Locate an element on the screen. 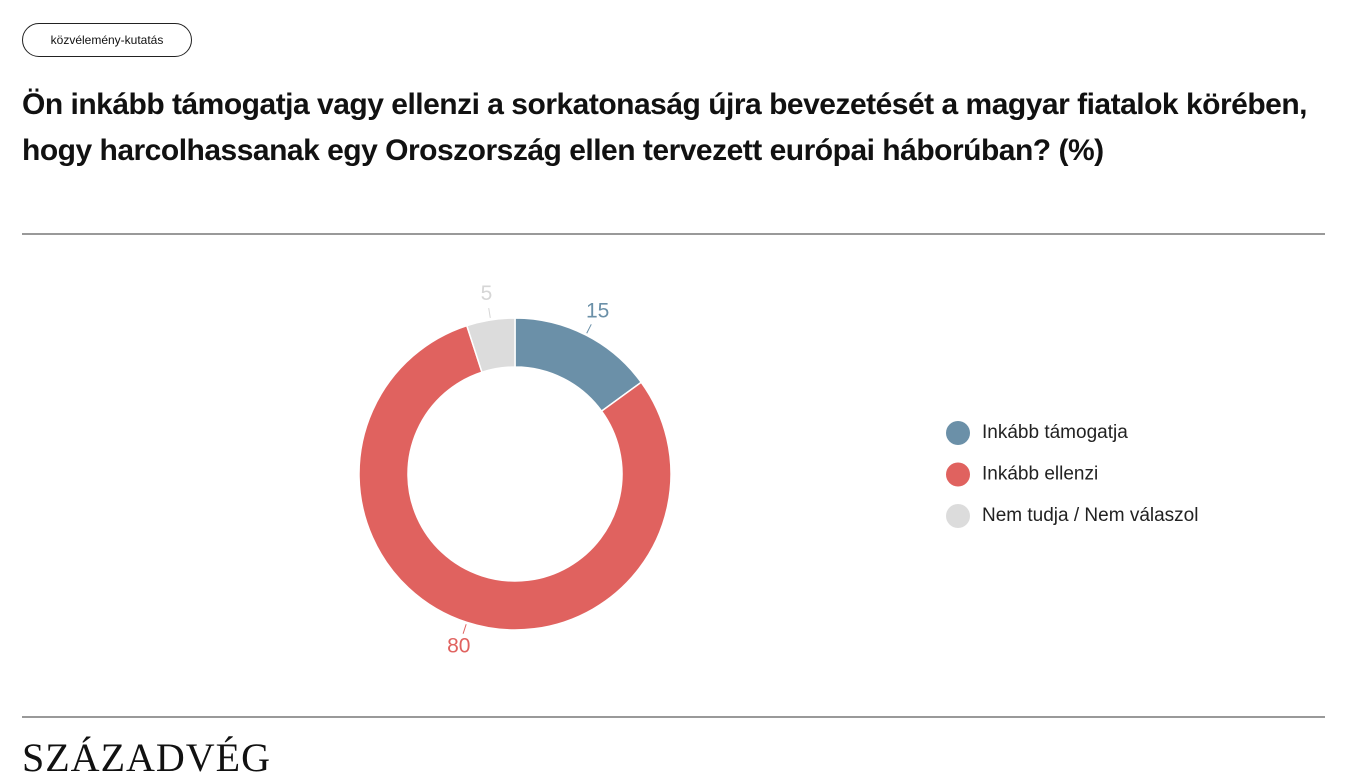 This screenshot has width=1347, height=781. legend-label: Inkább támogatja is located at coordinates (1055, 432).